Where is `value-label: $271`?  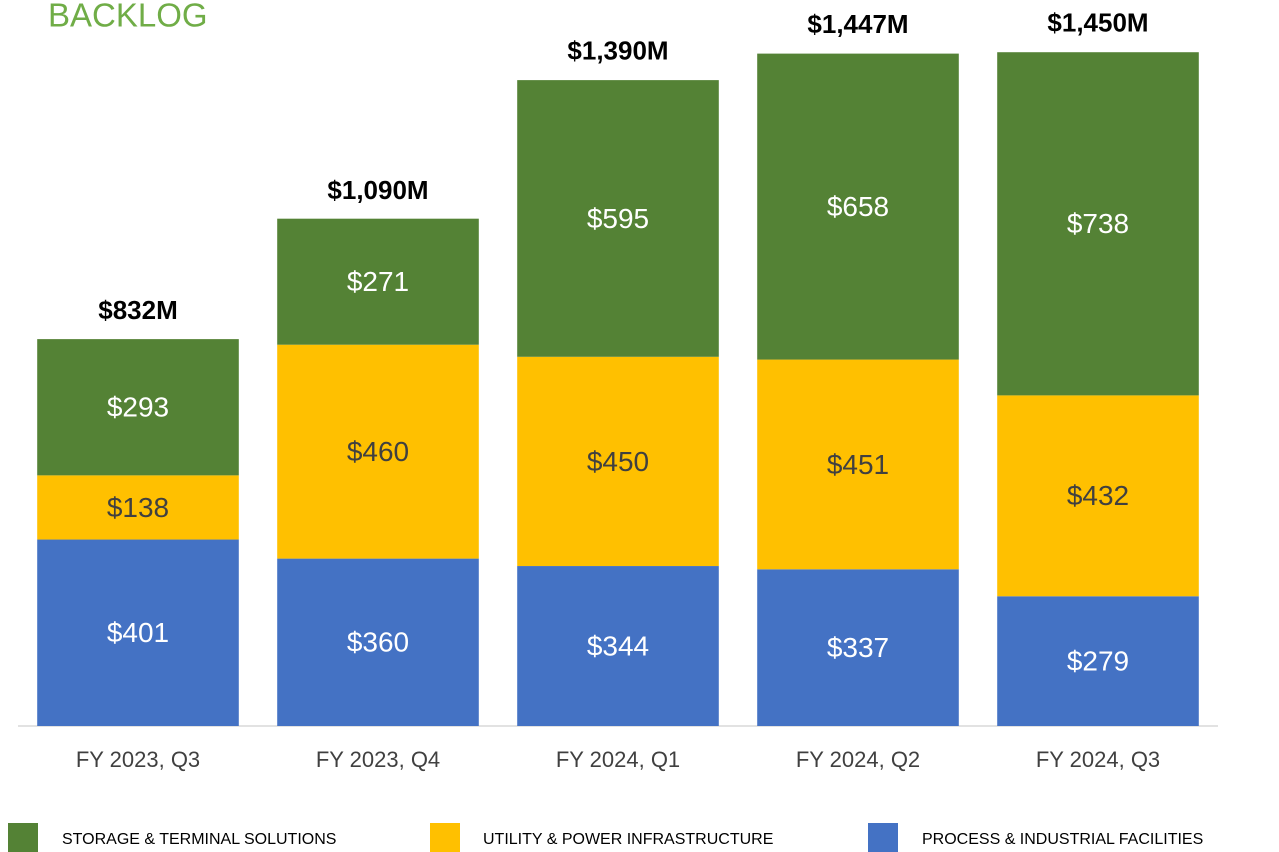 value-label: $271 is located at coordinates (378, 281).